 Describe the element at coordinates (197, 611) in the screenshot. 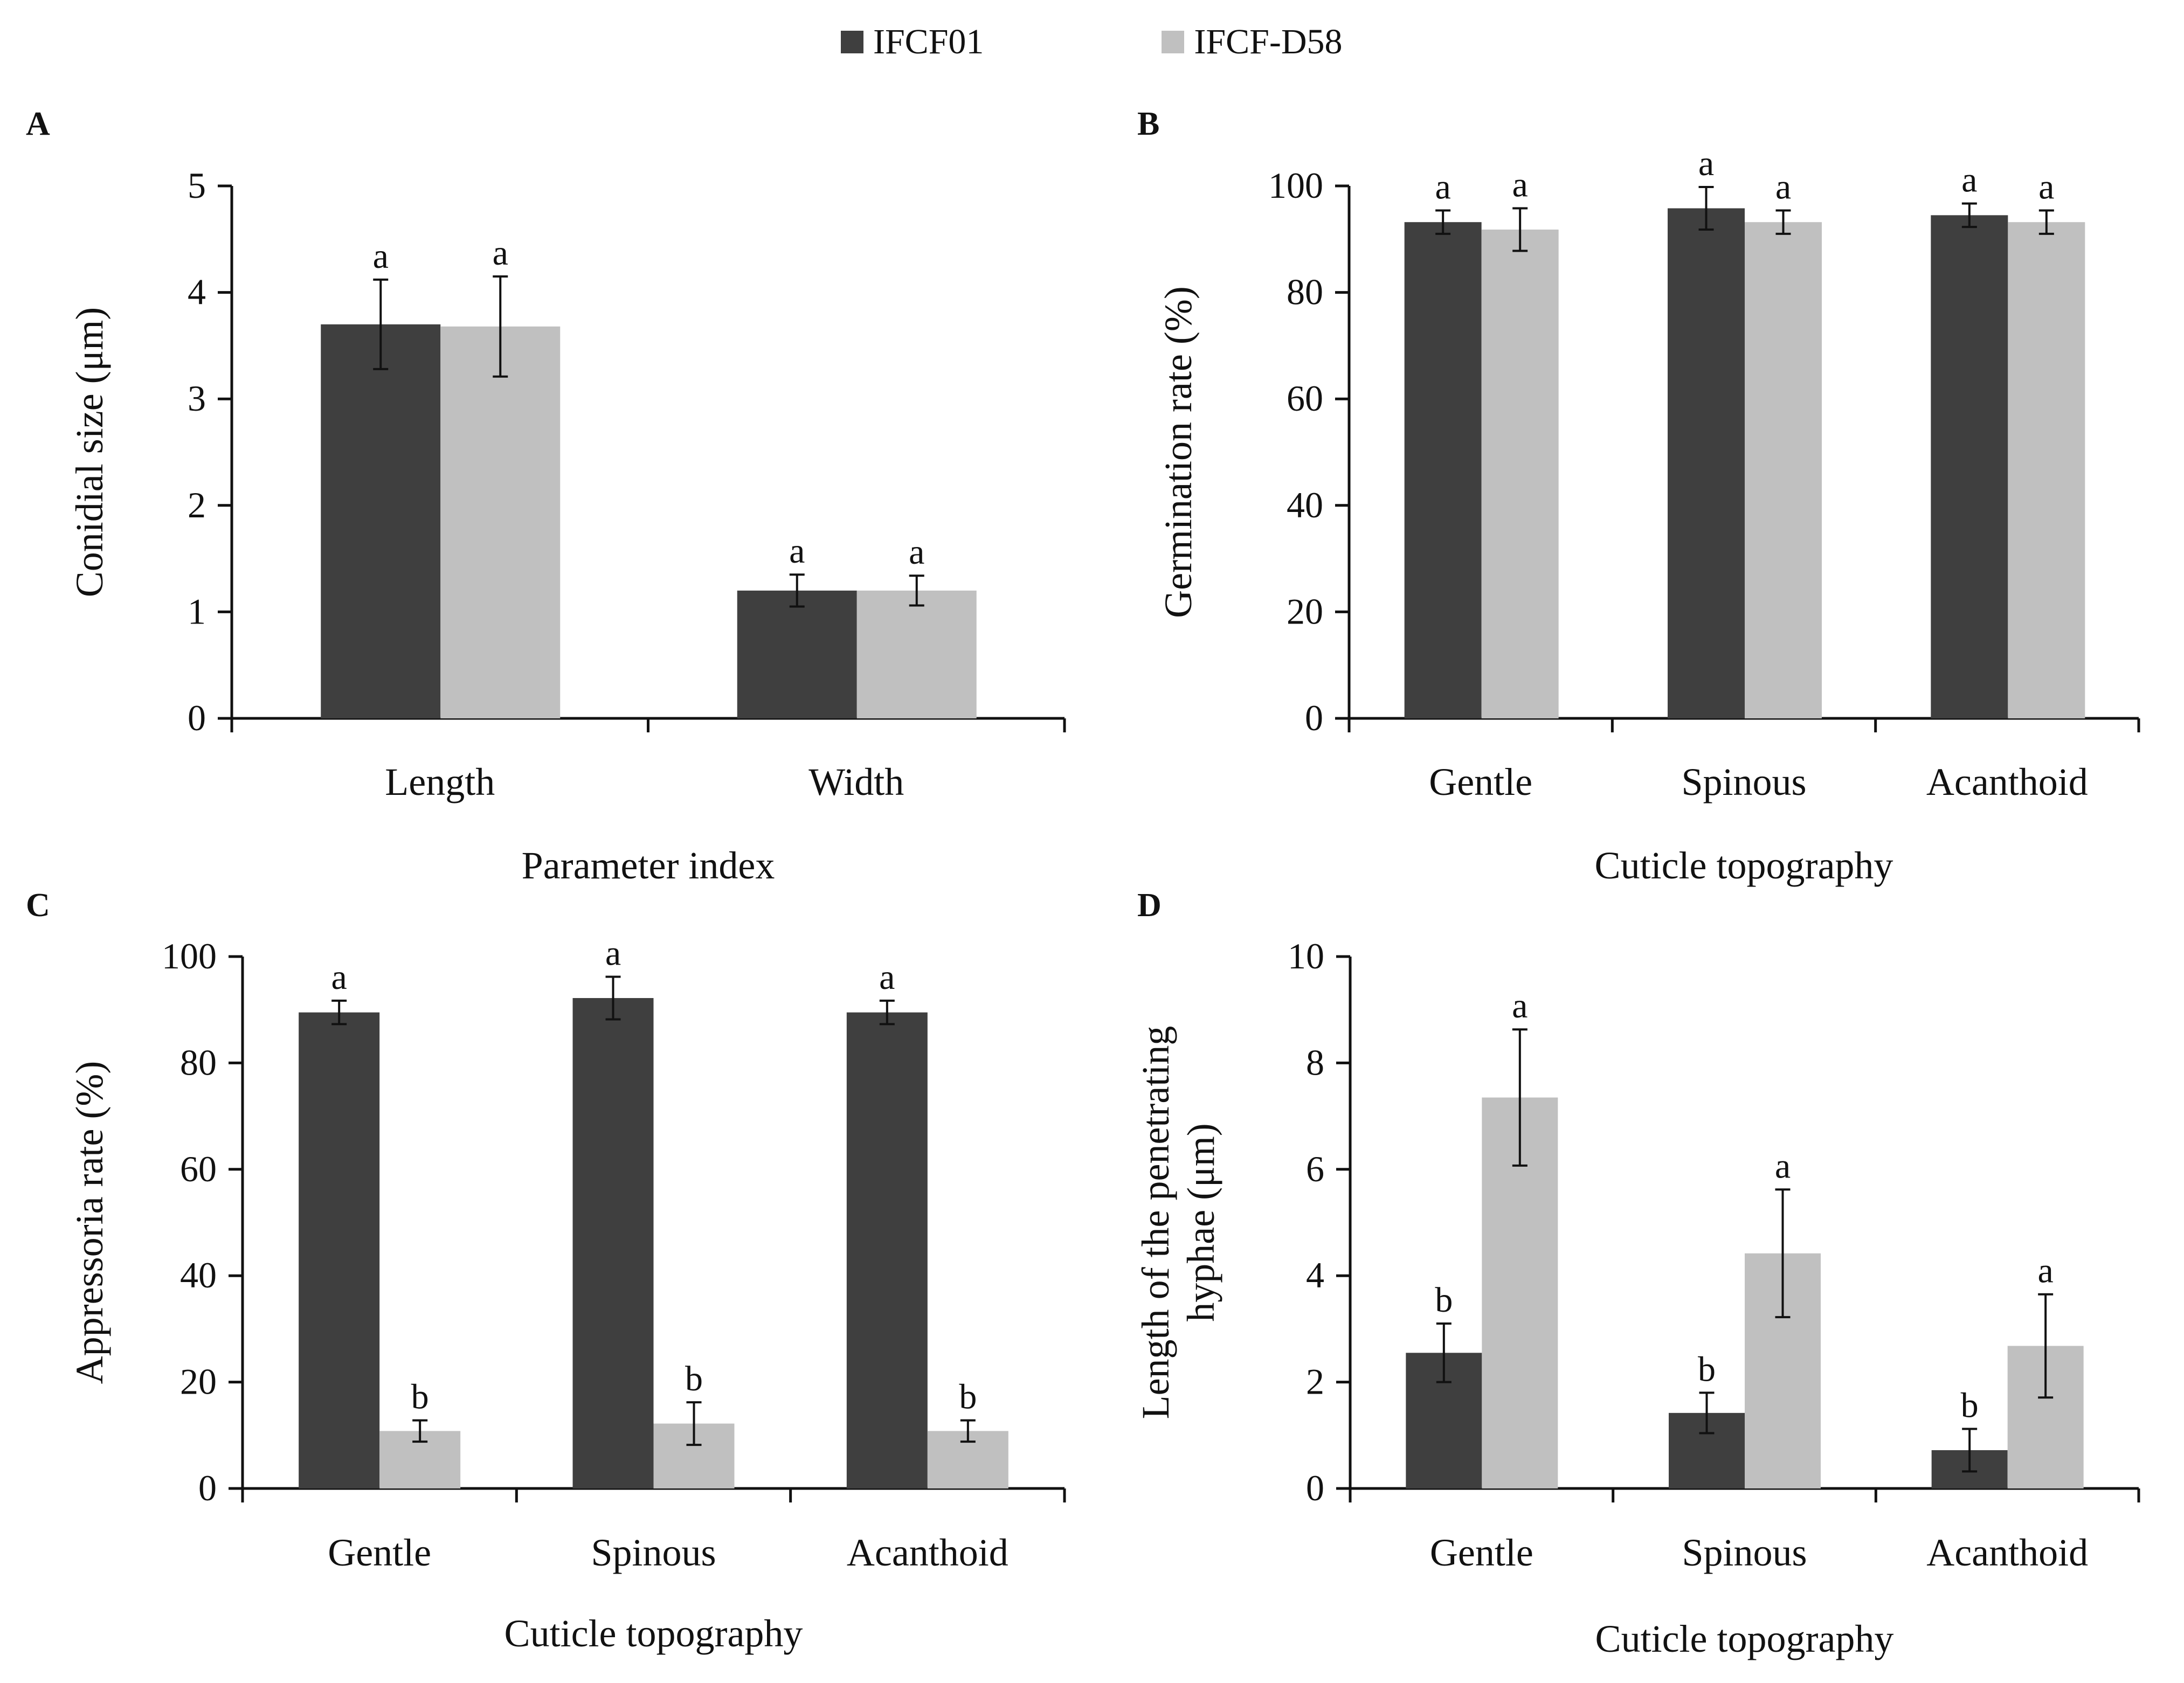

I see `y-tick-label: 1` at that location.